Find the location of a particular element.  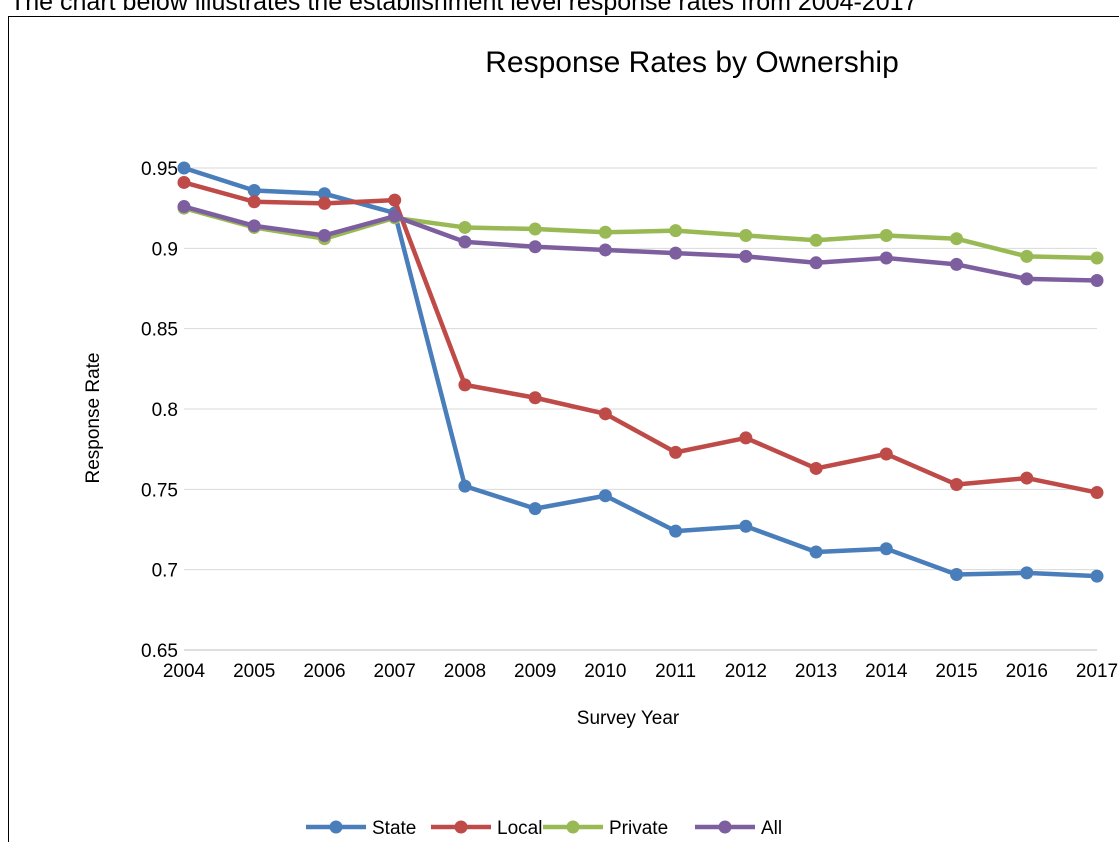

x-tick-label: 2007 is located at coordinates (395, 671).